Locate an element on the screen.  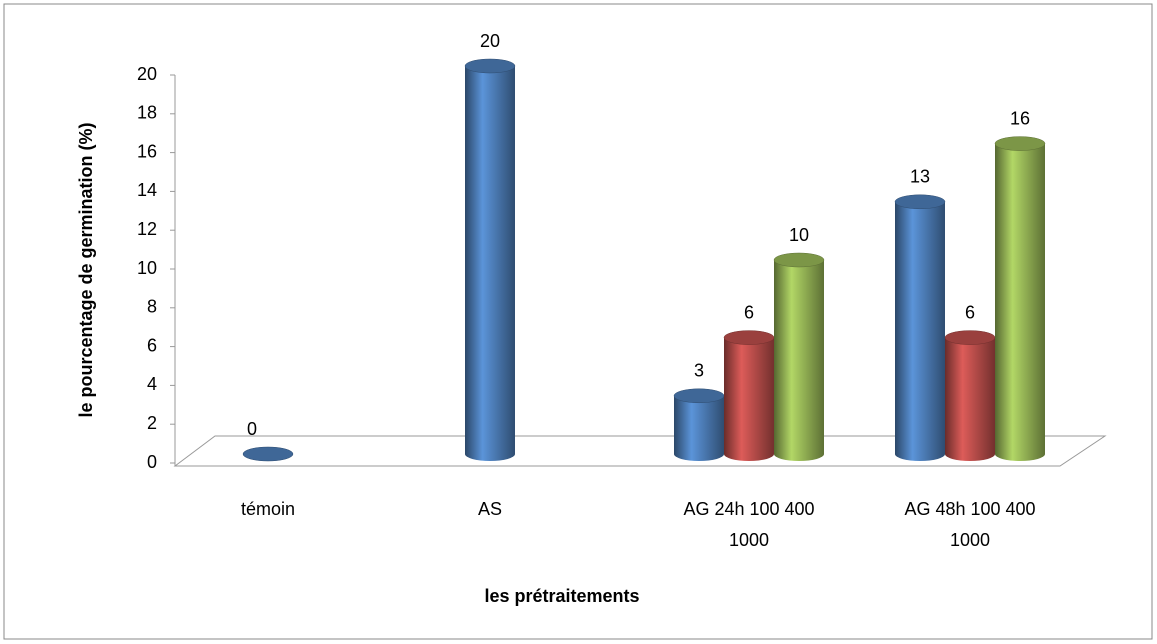
y-tick-label: 10 is located at coordinates (147, 268).